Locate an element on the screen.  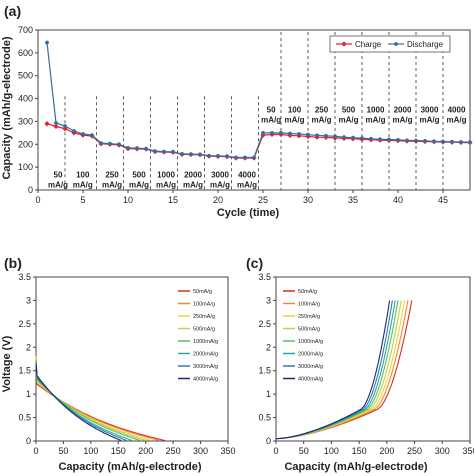
x-tick-label: 30 is located at coordinates (308, 200).